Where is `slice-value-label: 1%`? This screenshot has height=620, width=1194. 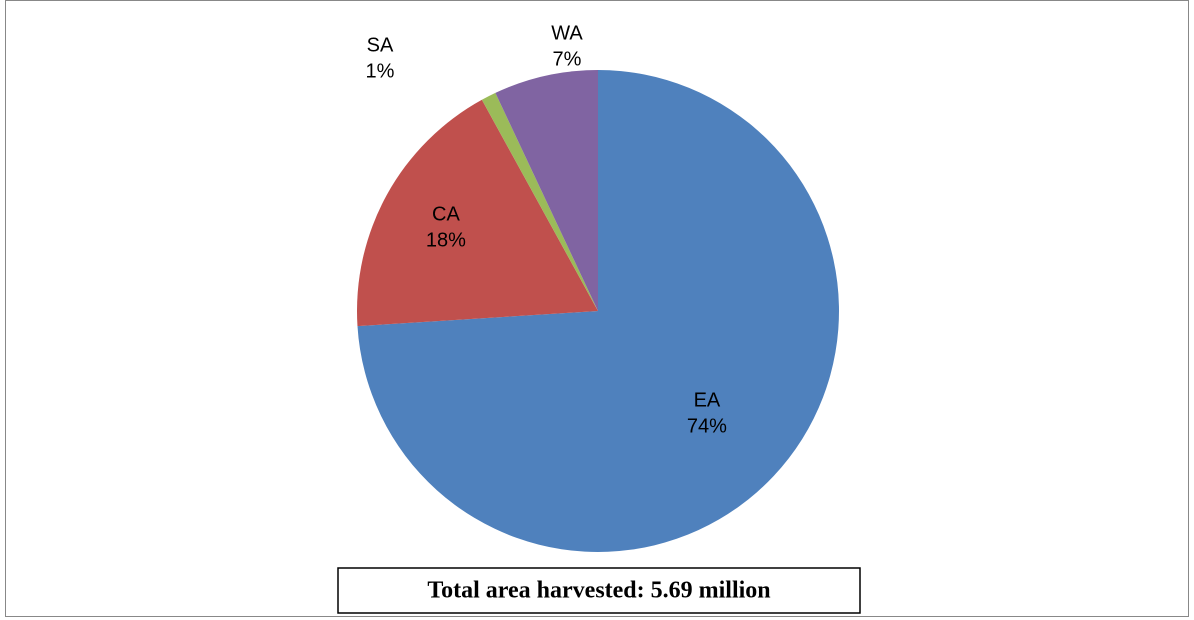
slice-value-label: 1% is located at coordinates (380, 71).